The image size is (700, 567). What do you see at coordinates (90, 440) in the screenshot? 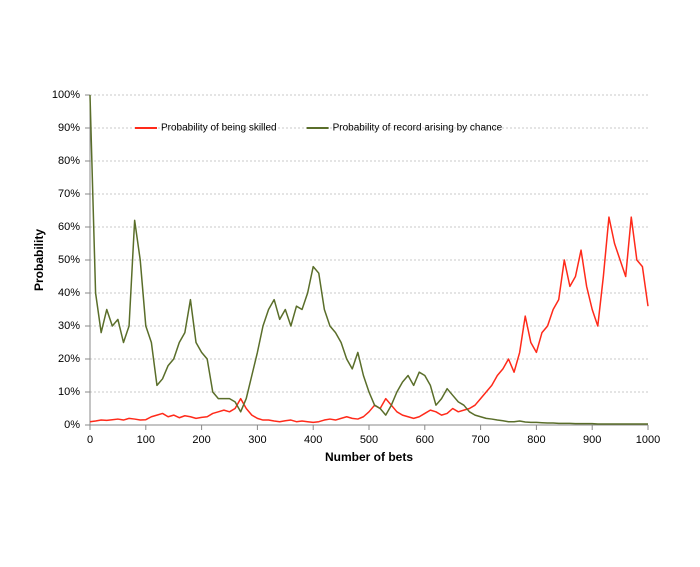
I see `x-tick-label: 0` at bounding box center [90, 440].